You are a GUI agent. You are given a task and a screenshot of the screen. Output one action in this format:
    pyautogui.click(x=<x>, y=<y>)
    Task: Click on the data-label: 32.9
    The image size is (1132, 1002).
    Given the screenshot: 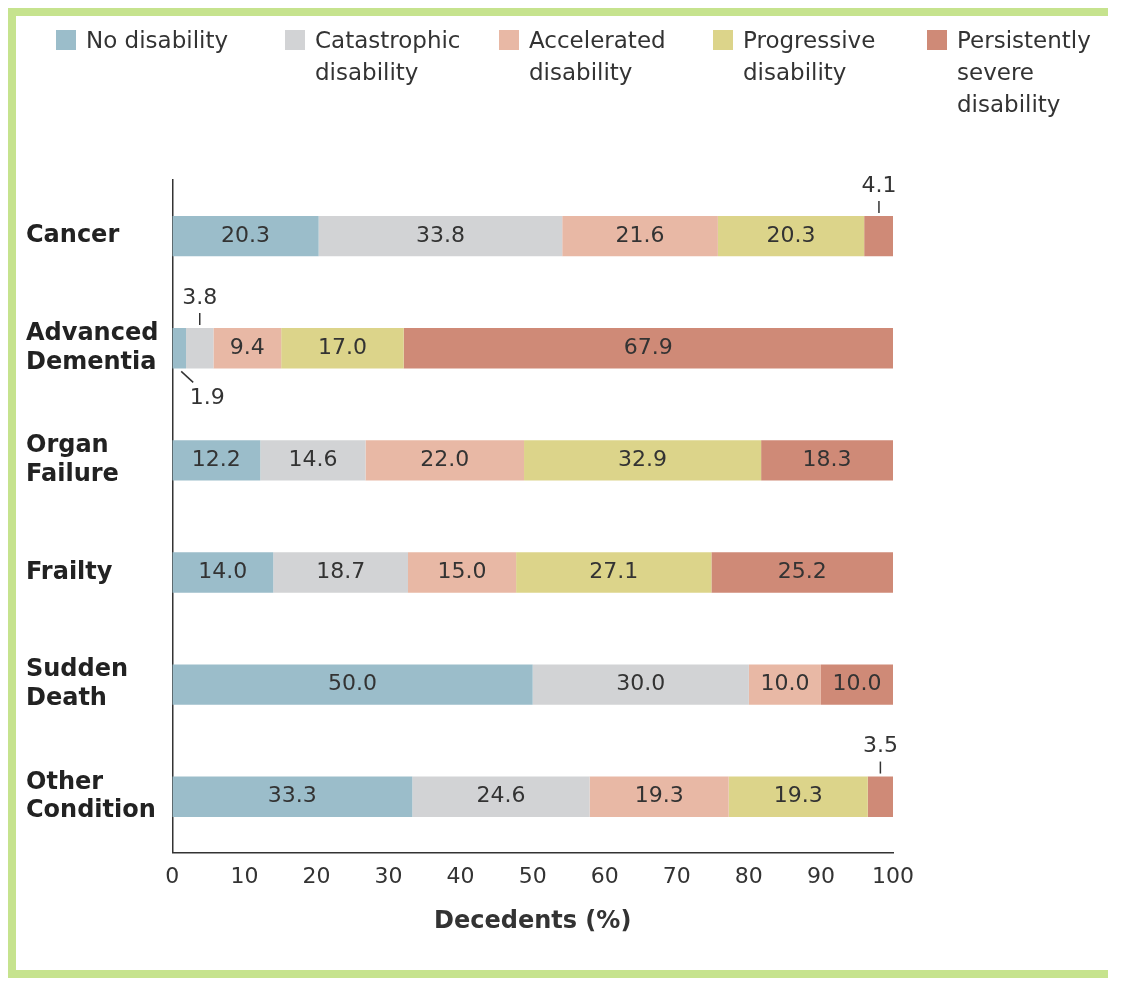 What is the action you would take?
    pyautogui.click(x=643, y=459)
    